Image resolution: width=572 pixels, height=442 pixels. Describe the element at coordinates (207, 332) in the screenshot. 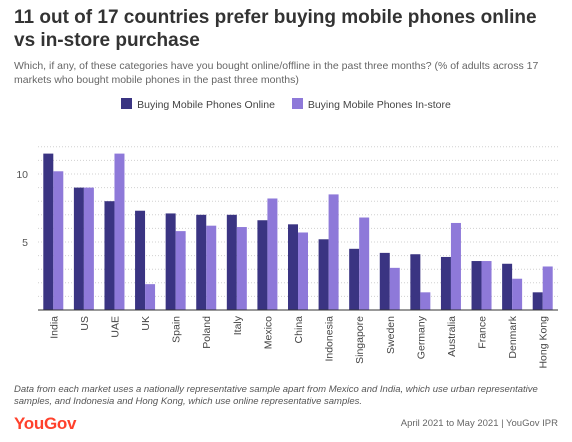

I see `x-tick-label: Poland` at that location.